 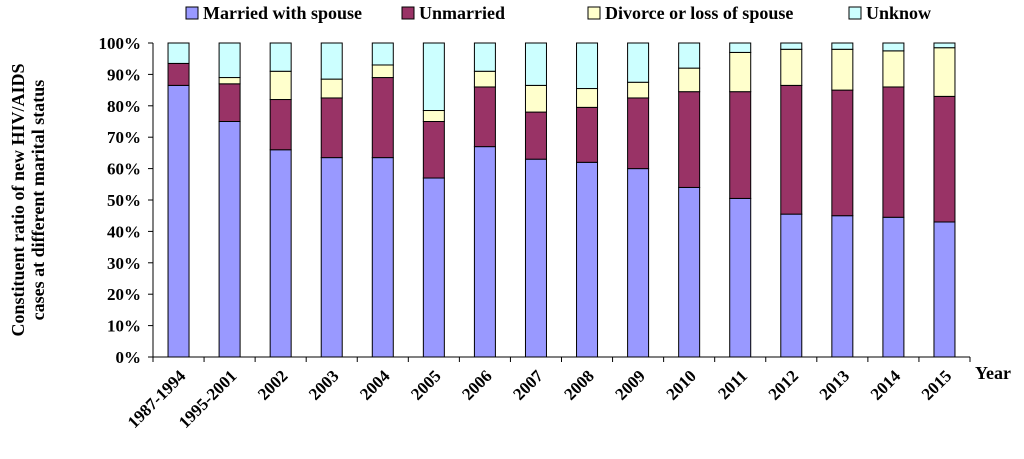 What do you see at coordinates (578, 384) in the screenshot?
I see `x-tick-label: 2008` at bounding box center [578, 384].